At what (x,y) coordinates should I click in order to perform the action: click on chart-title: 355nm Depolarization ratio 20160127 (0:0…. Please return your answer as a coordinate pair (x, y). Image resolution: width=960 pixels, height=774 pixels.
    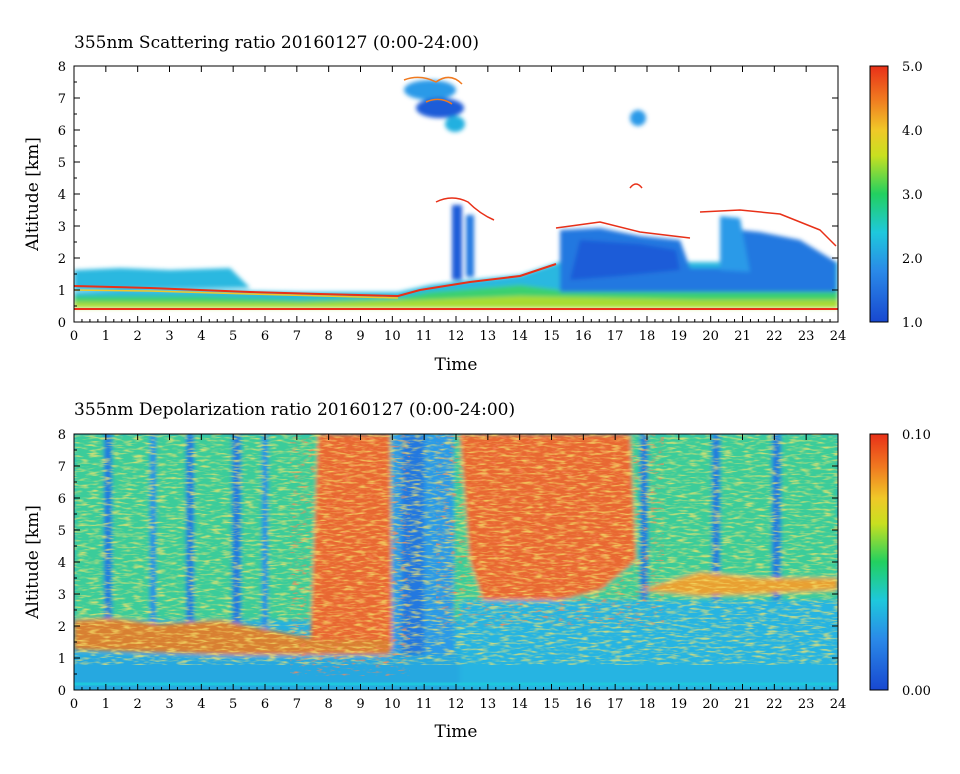
    Looking at the image, I should click on (294, 410).